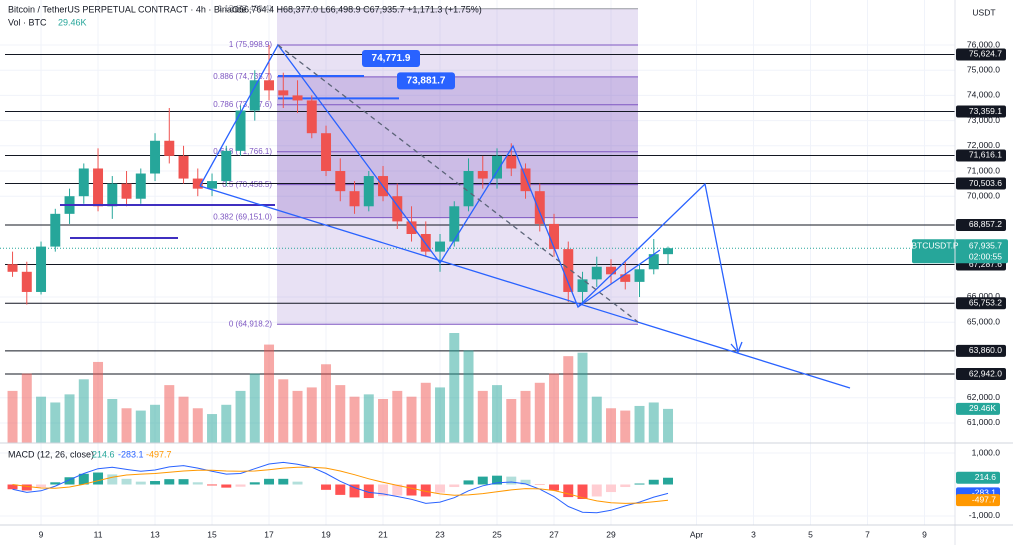 The image size is (1013, 545). What do you see at coordinates (440, 534) in the screenshot?
I see `x-tick-label: 23` at bounding box center [440, 534].